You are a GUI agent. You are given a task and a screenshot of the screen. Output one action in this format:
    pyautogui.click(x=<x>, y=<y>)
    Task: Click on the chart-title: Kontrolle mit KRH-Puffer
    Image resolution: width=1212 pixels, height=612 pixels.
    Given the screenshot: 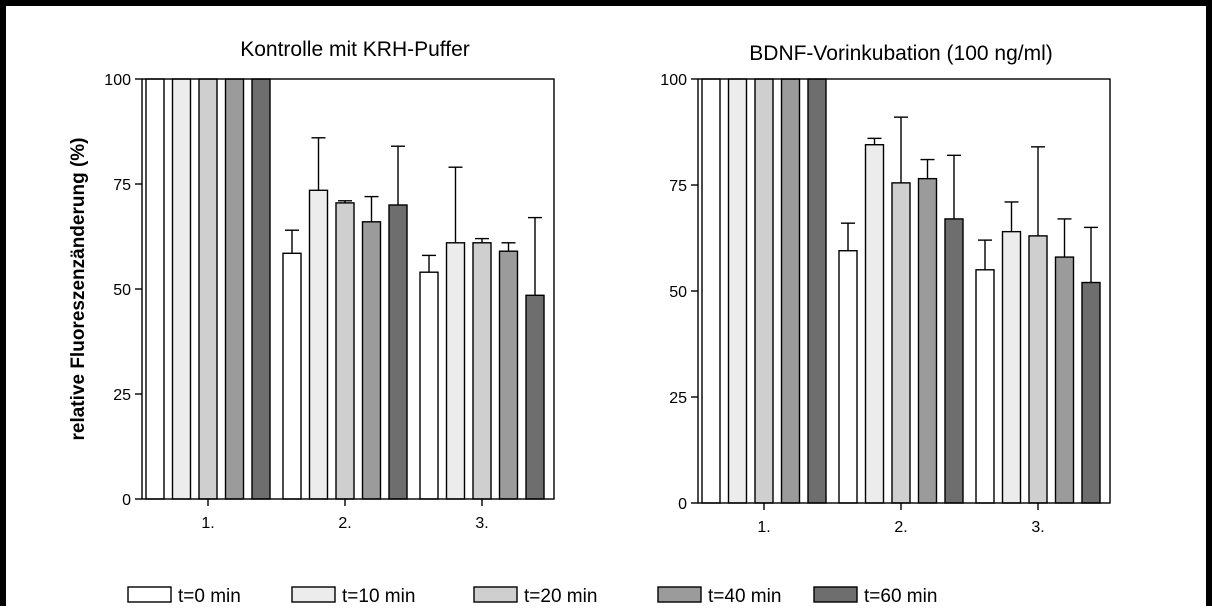 What is the action you would take?
    pyautogui.click(x=355, y=49)
    